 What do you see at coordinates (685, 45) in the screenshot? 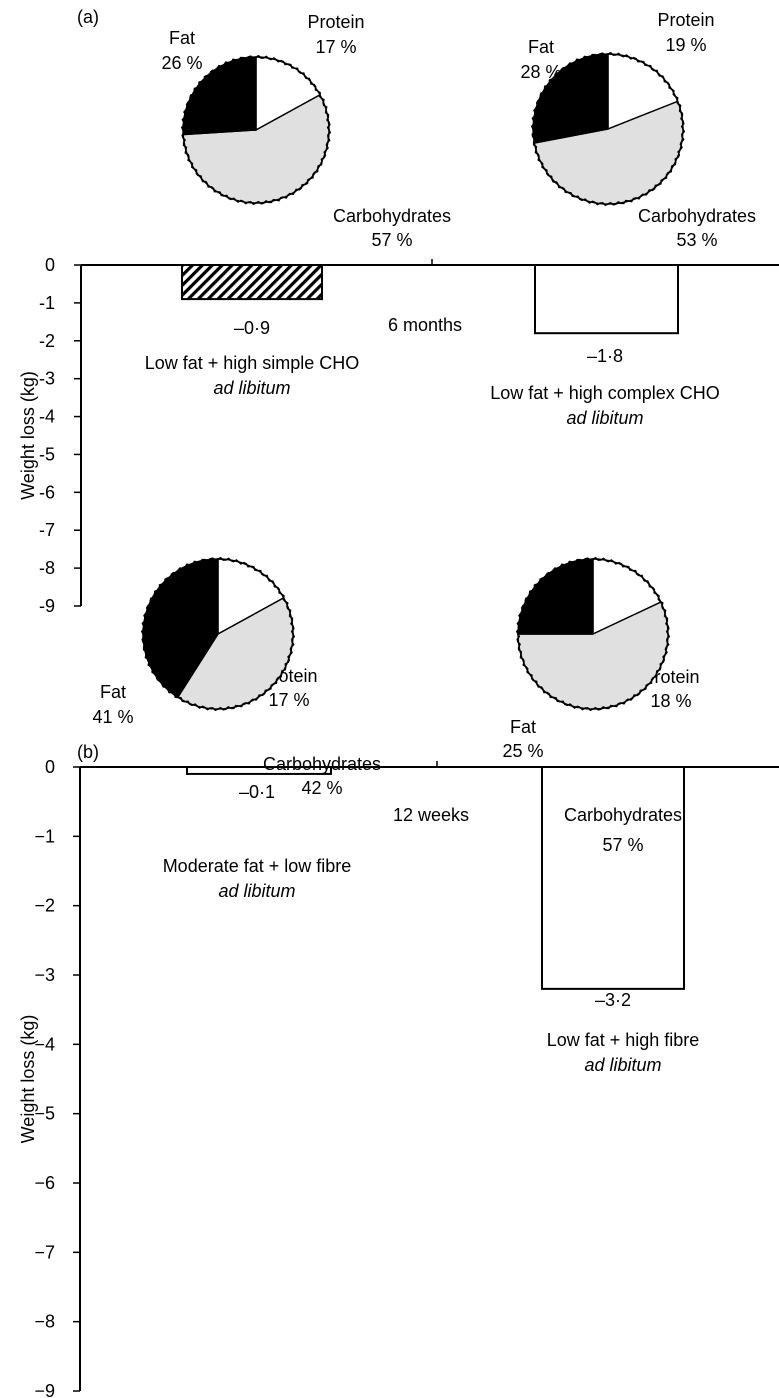
I see `pie-value-protein: 19 %` at bounding box center [685, 45].